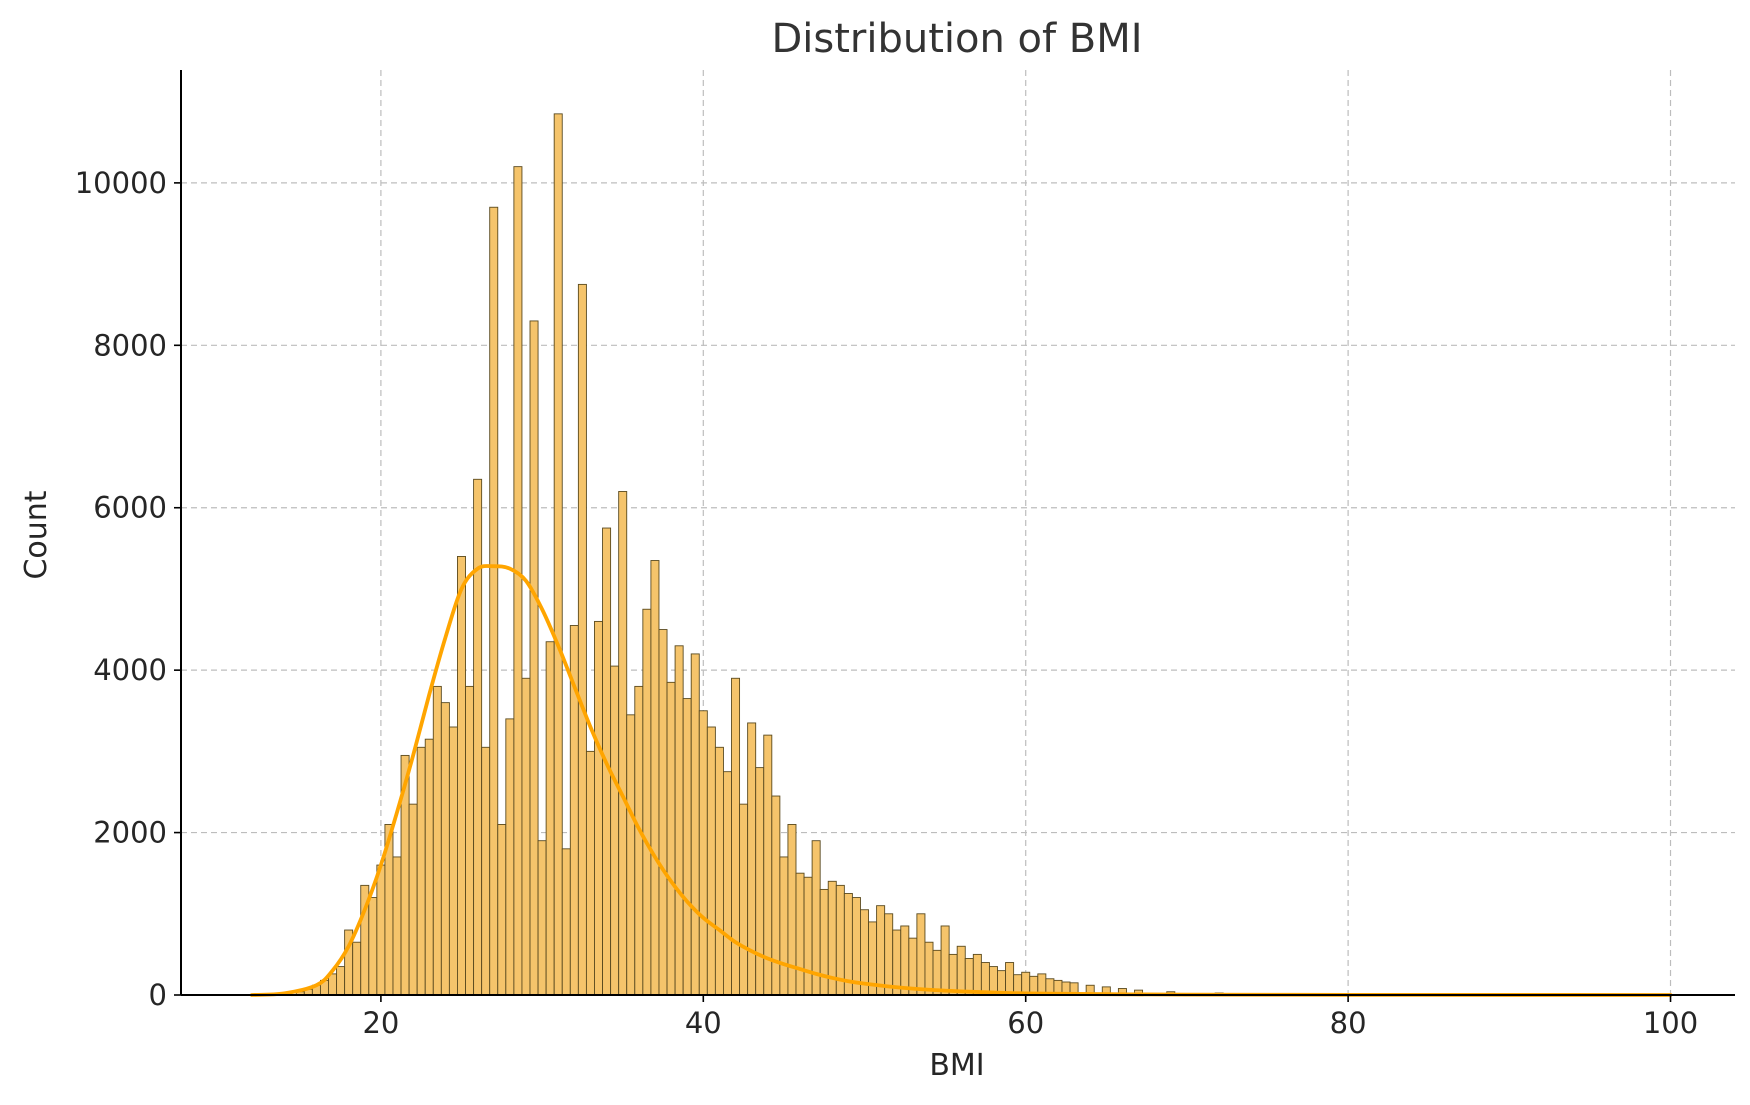 This screenshot has width=1750, height=1105. What do you see at coordinates (1348, 1023) in the screenshot?
I see `x-tick-label-80: 80` at bounding box center [1348, 1023].